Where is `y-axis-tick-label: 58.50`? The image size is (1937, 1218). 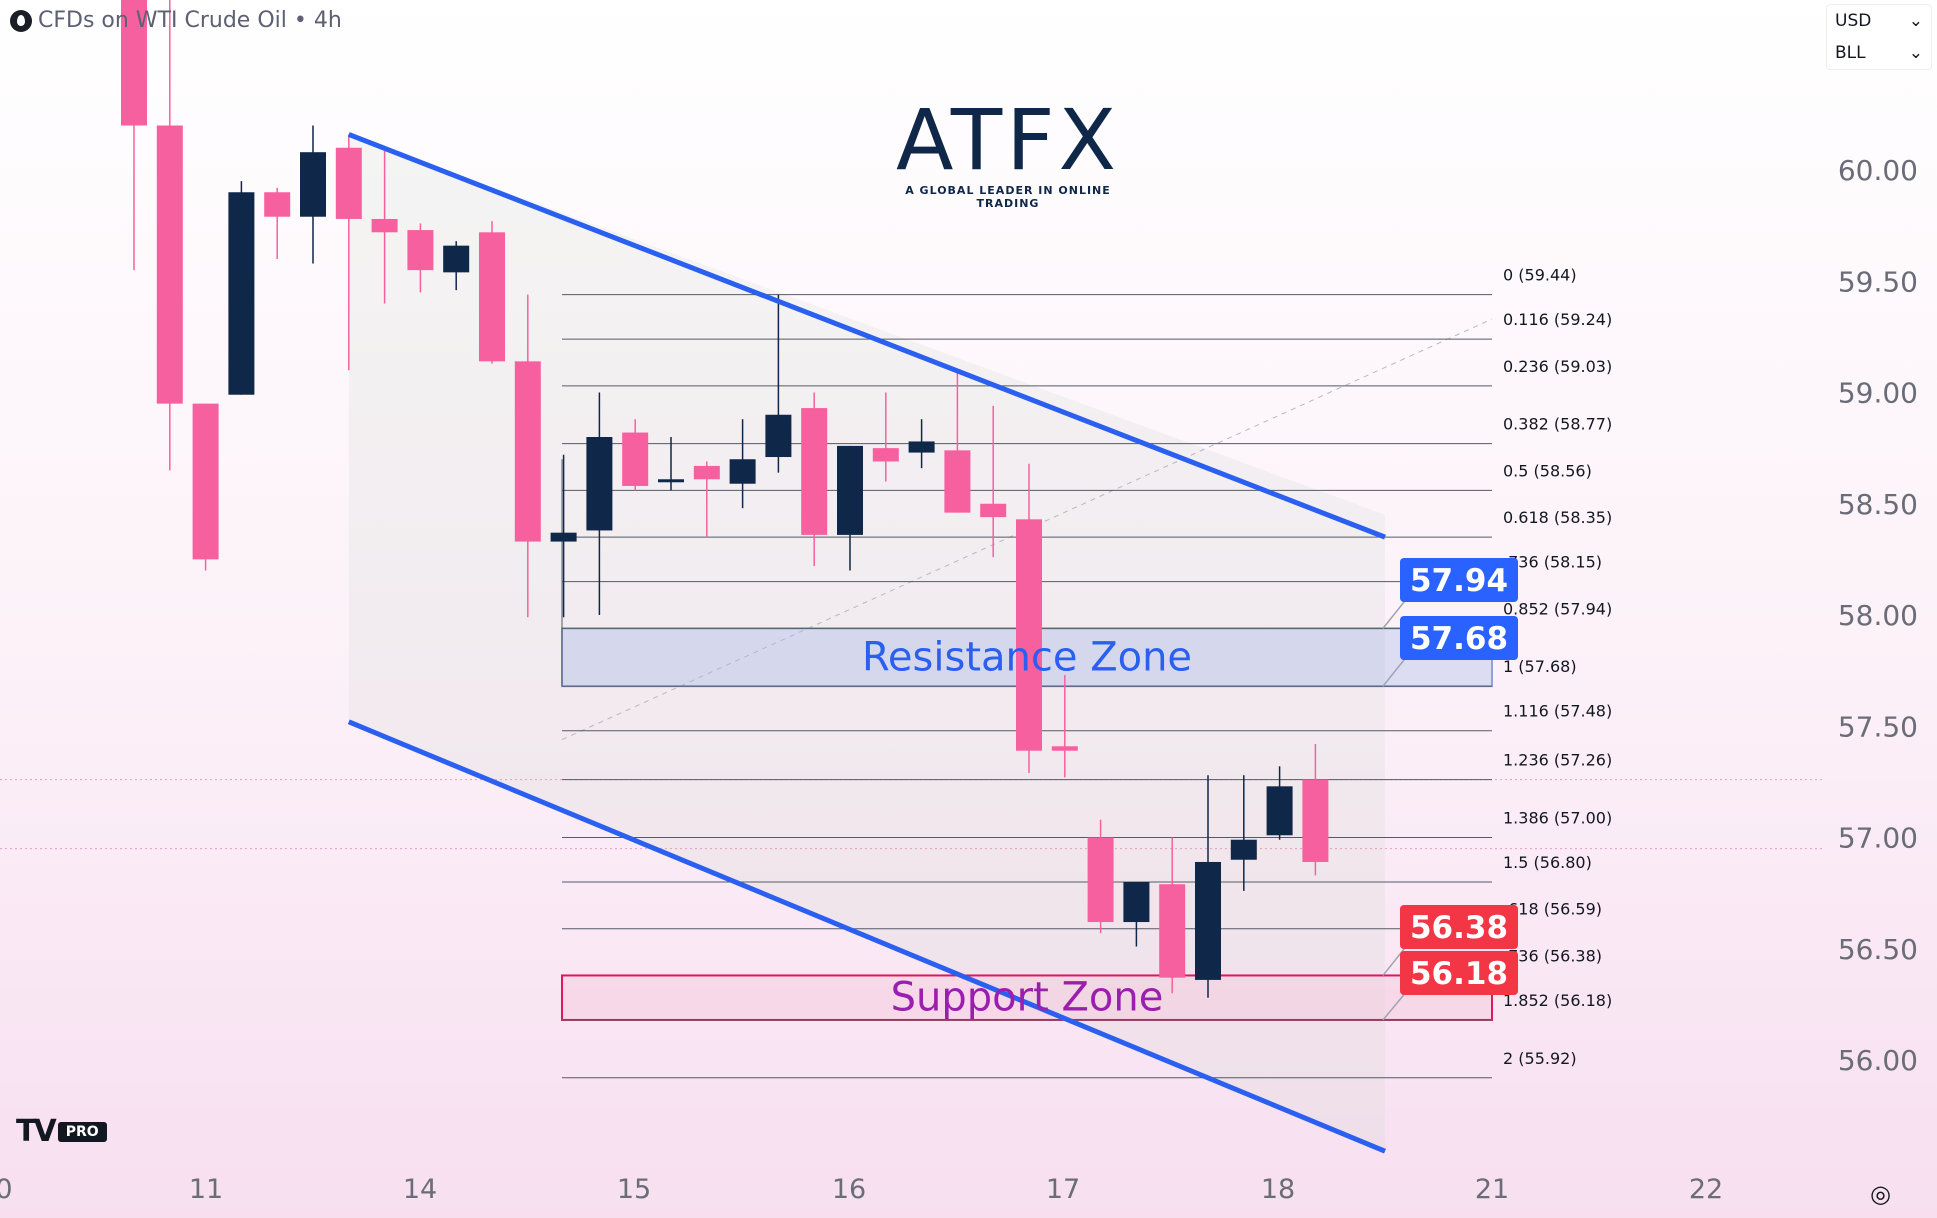
y-axis-tick-label: 58.50 is located at coordinates (1878, 504).